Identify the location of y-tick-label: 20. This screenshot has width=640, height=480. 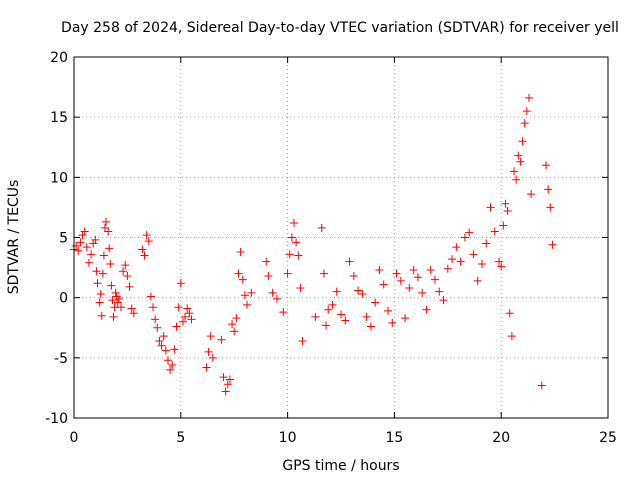
(59, 58).